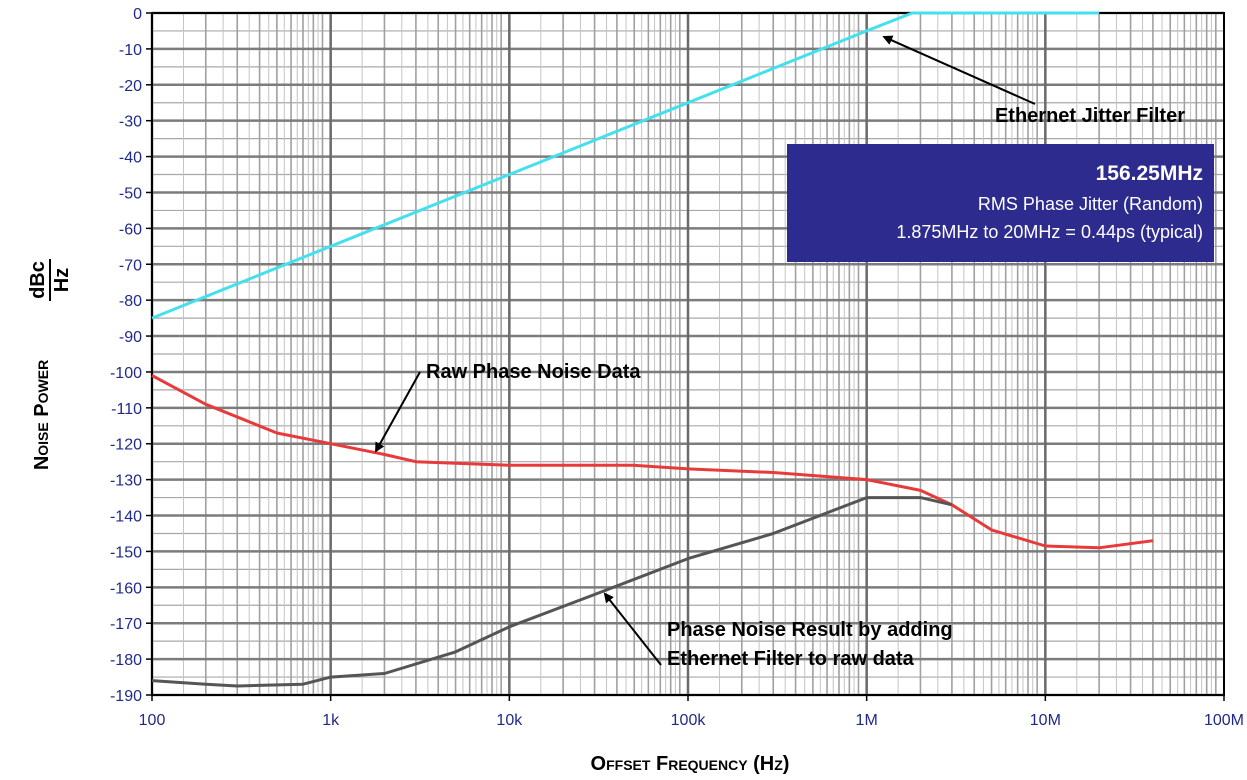 The image size is (1247, 780). What do you see at coordinates (38, 280) in the screenshot?
I see `y-axis-unit-numerator: dBc` at bounding box center [38, 280].